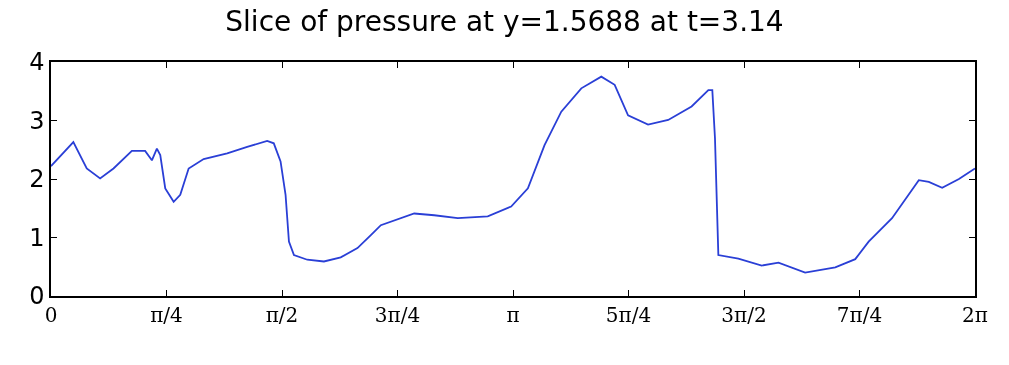 The height and width of the screenshot is (365, 1009). I want to click on y-tick-label: 2, so click(37, 179).